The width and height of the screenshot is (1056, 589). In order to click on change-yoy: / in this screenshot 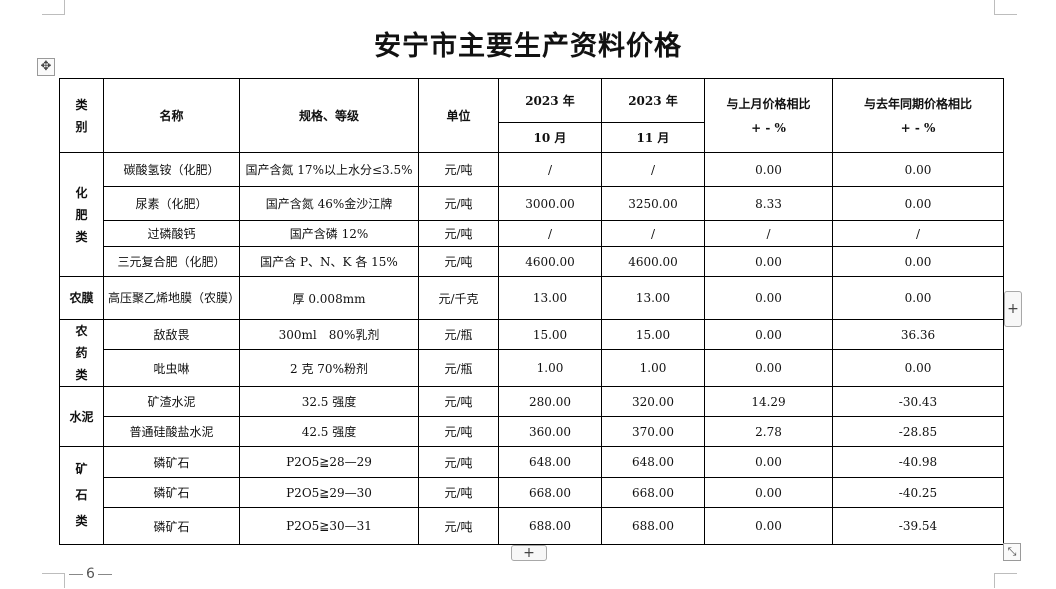, I will do `click(918, 233)`.